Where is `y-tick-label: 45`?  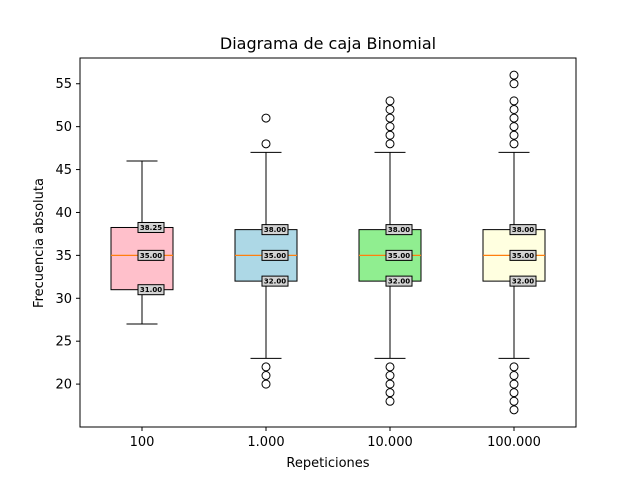
y-tick-label: 45 is located at coordinates (63, 170).